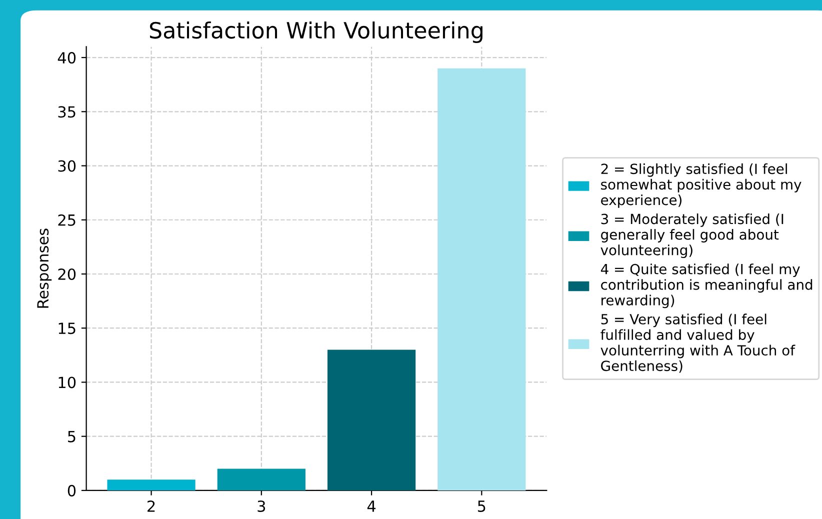  Describe the element at coordinates (701, 185) in the screenshot. I see `legend-label: 2 = Slightly satisfied (I feel somewhat positive about my experience)` at that location.